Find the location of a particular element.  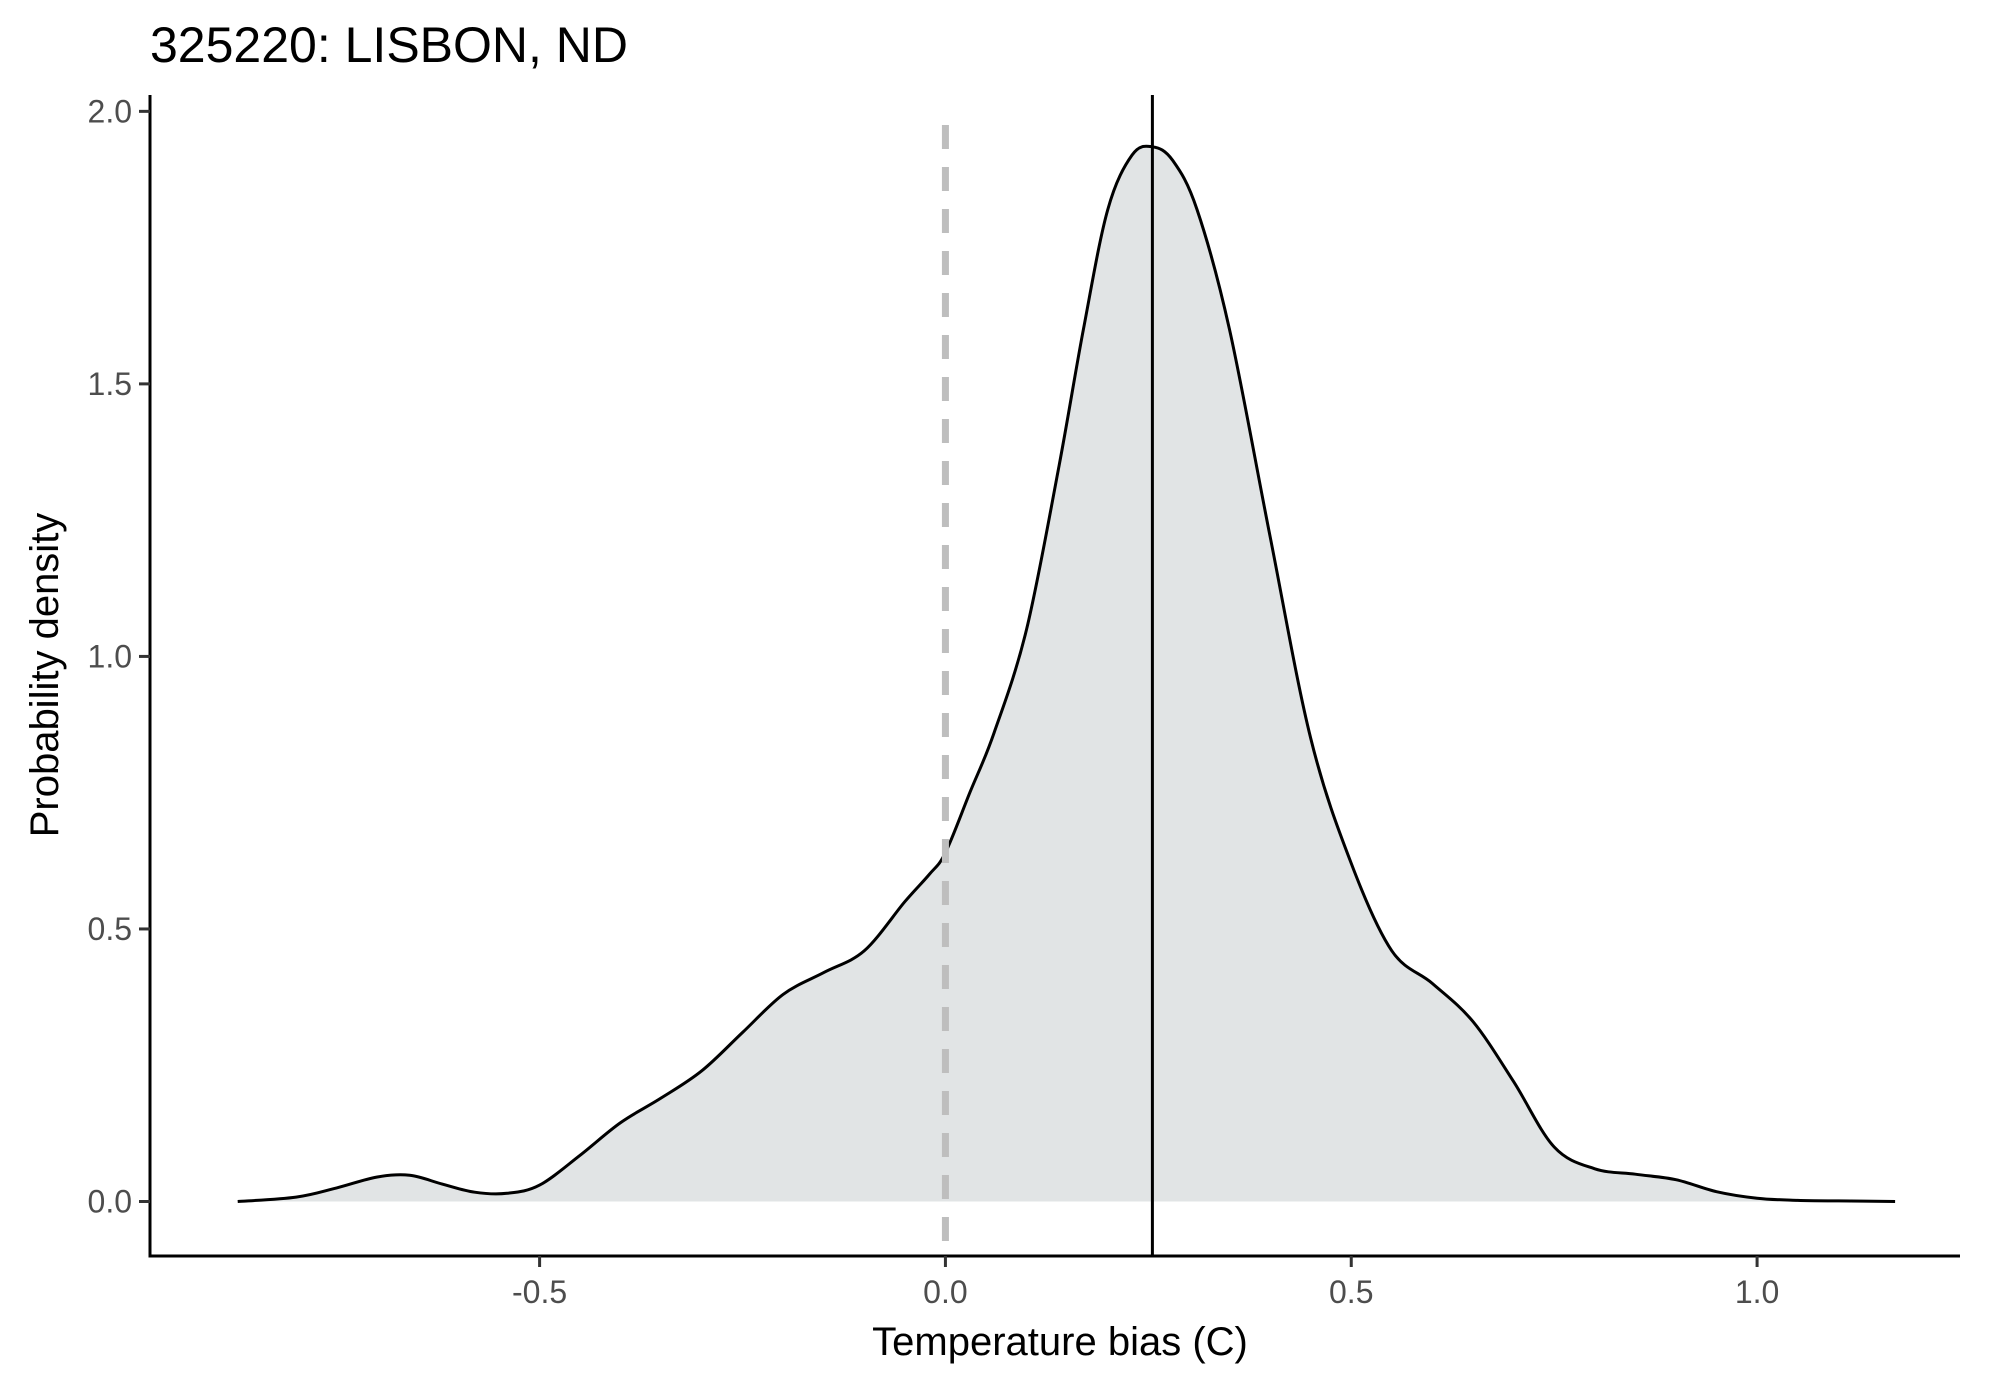

y-axis-label: Probability density is located at coordinates (45, 675).